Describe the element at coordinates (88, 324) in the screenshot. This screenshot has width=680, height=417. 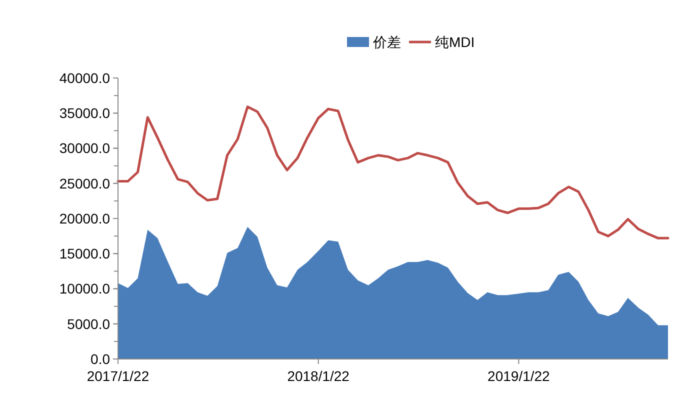
I see `y-tick-label: 5000.0` at that location.